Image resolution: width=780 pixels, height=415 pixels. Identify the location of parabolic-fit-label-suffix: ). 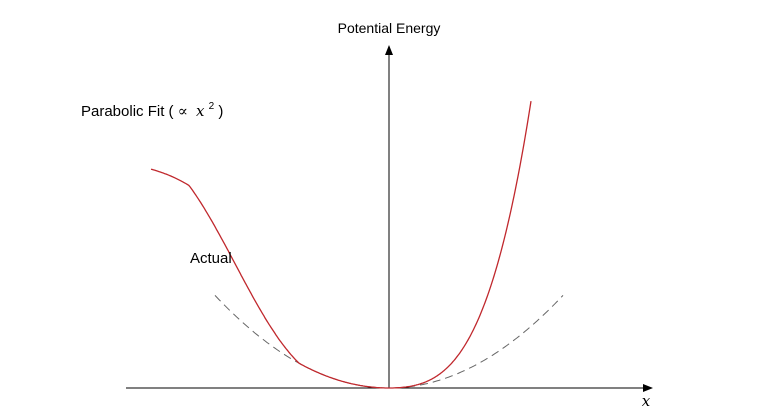
(220, 111).